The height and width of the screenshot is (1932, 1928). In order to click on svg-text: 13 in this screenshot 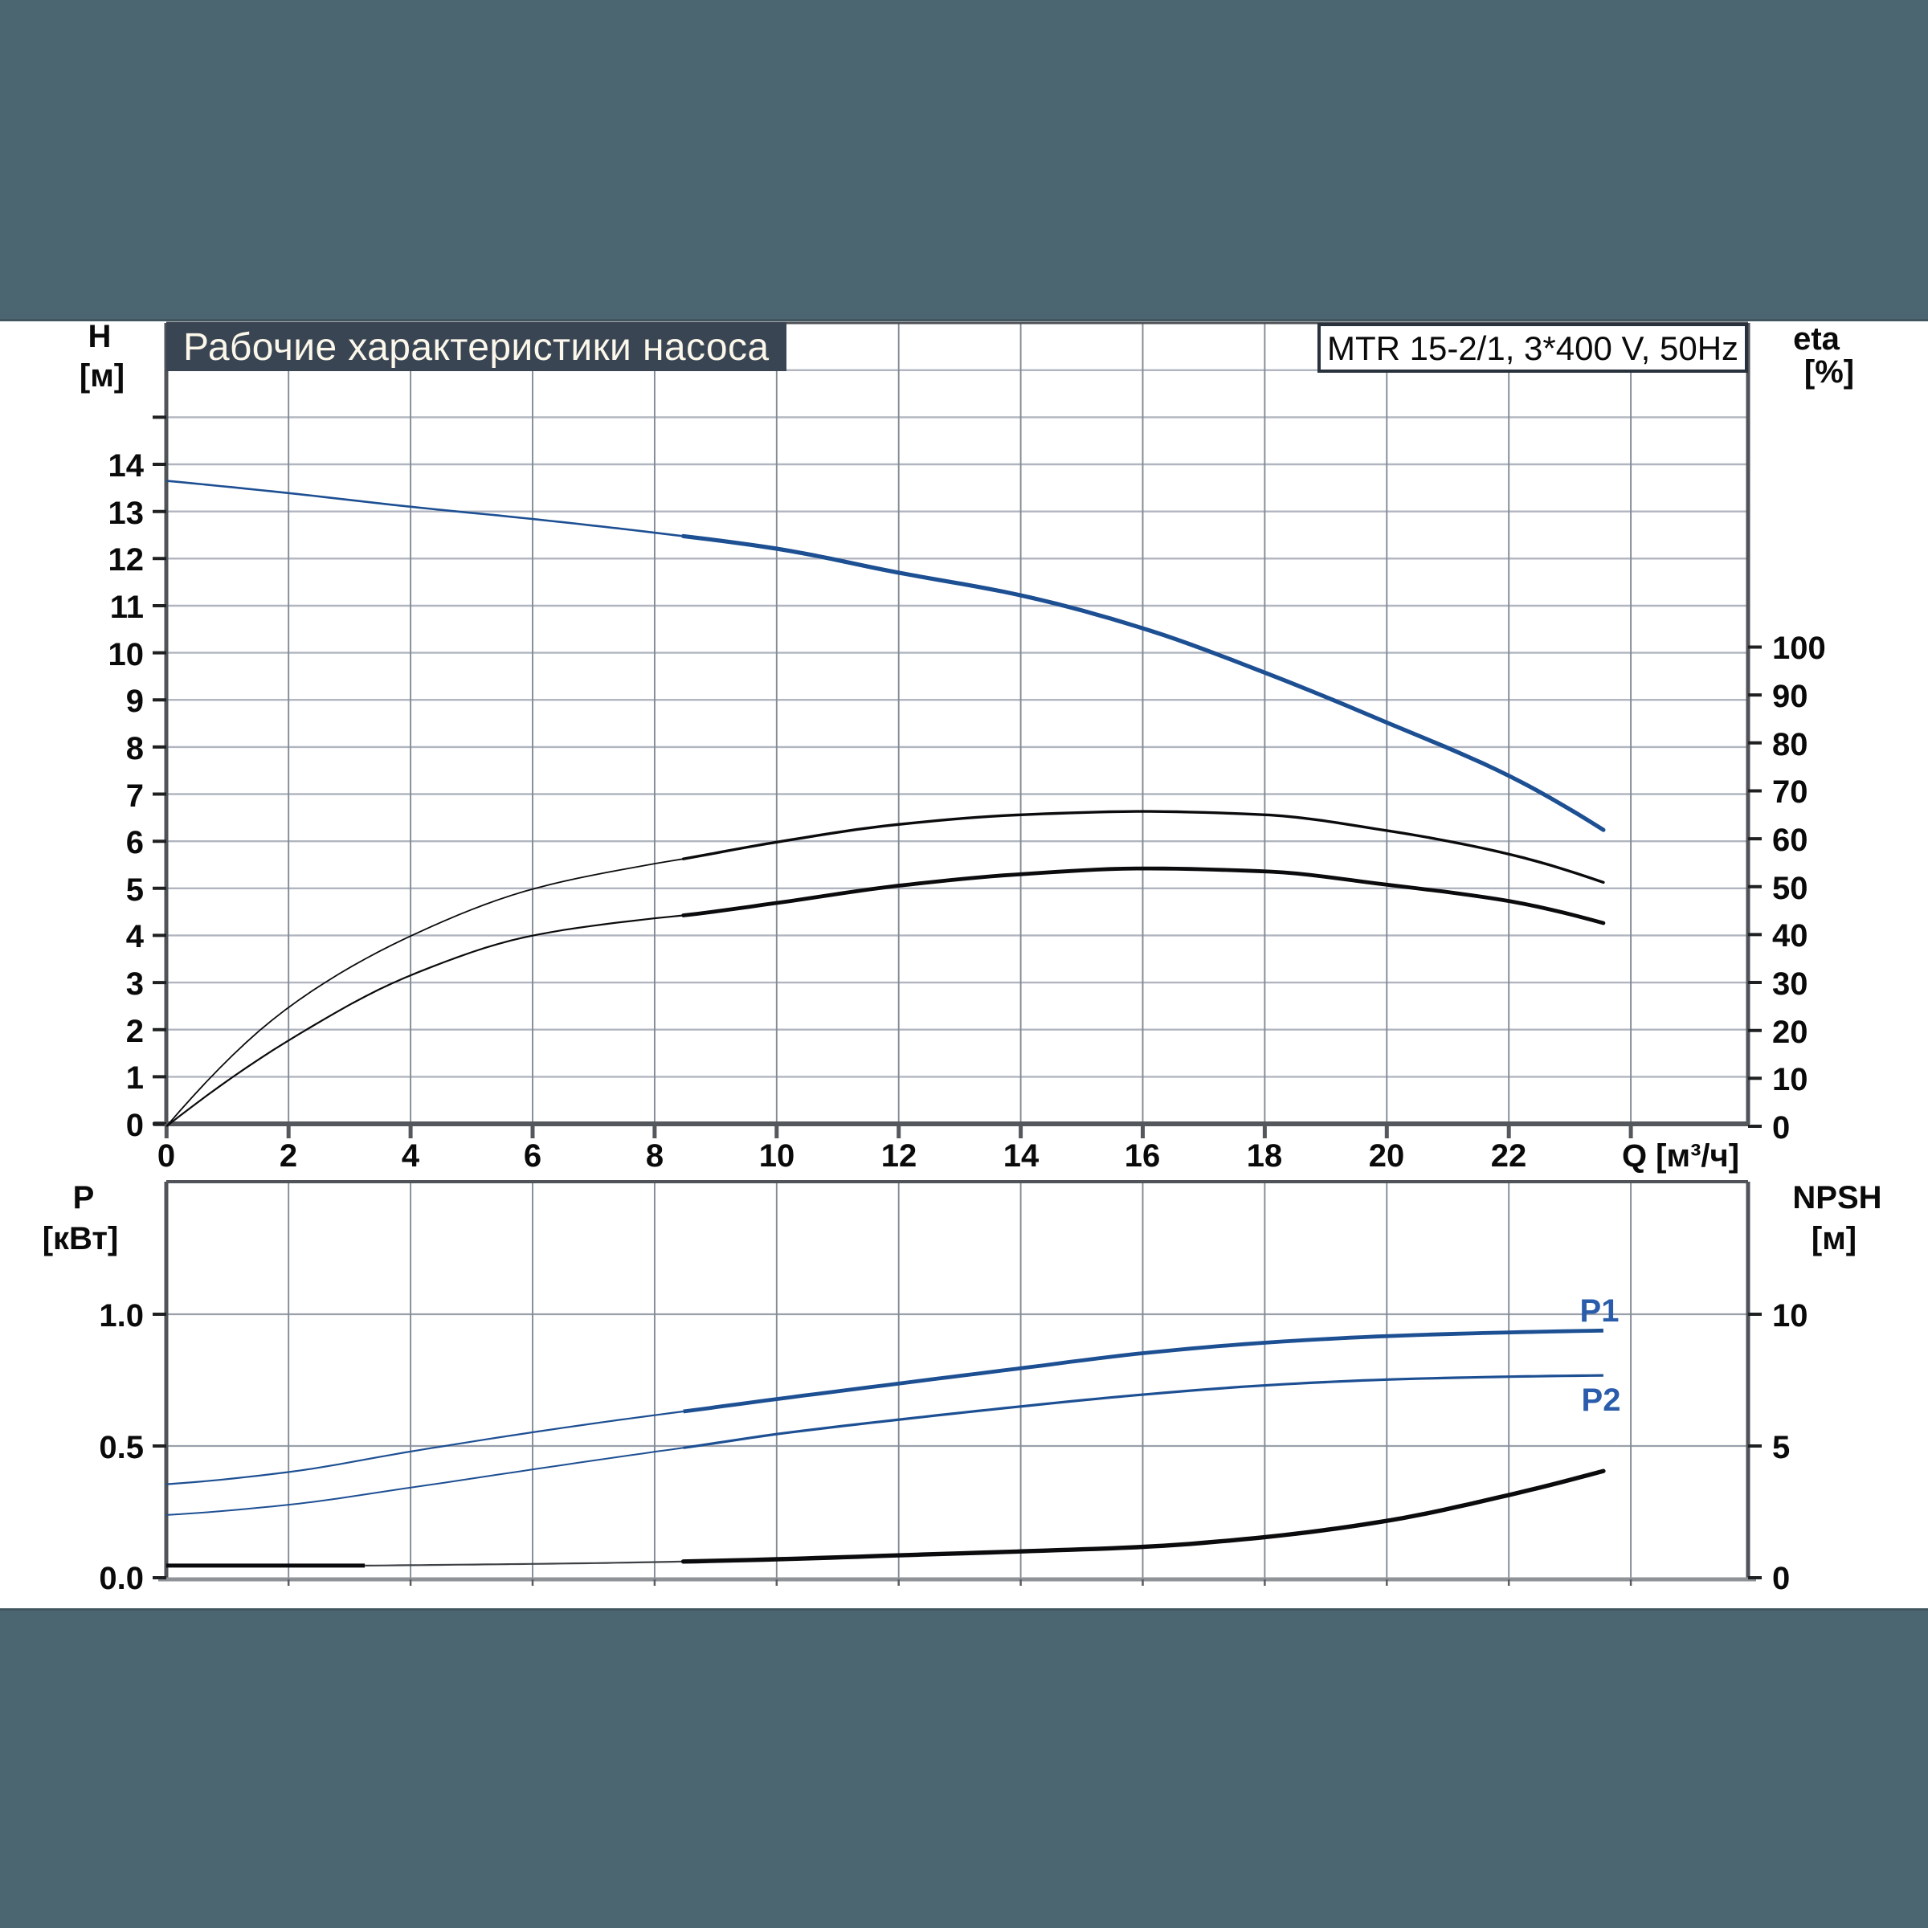, I will do `click(126, 513)`.